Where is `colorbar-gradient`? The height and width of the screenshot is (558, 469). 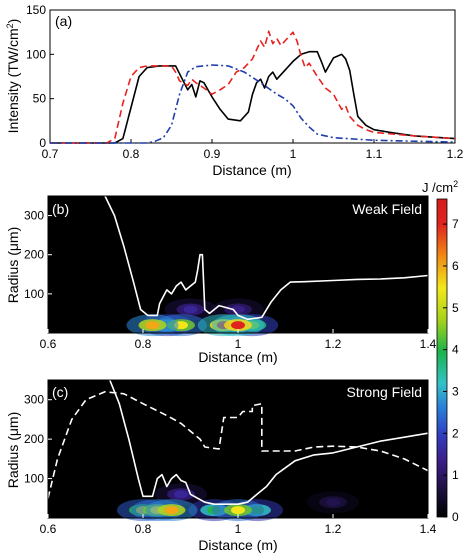 colorbar-gradient is located at coordinates (442, 358).